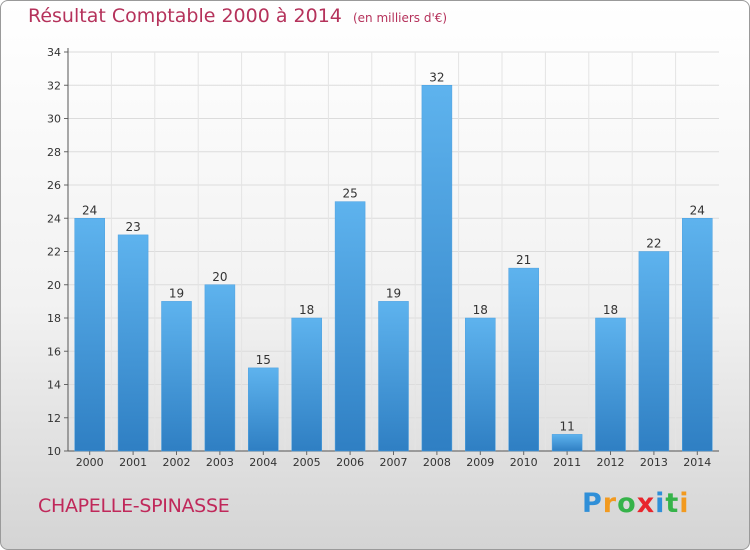 The height and width of the screenshot is (550, 750). I want to click on y-tick-label: 26, so click(54, 185).